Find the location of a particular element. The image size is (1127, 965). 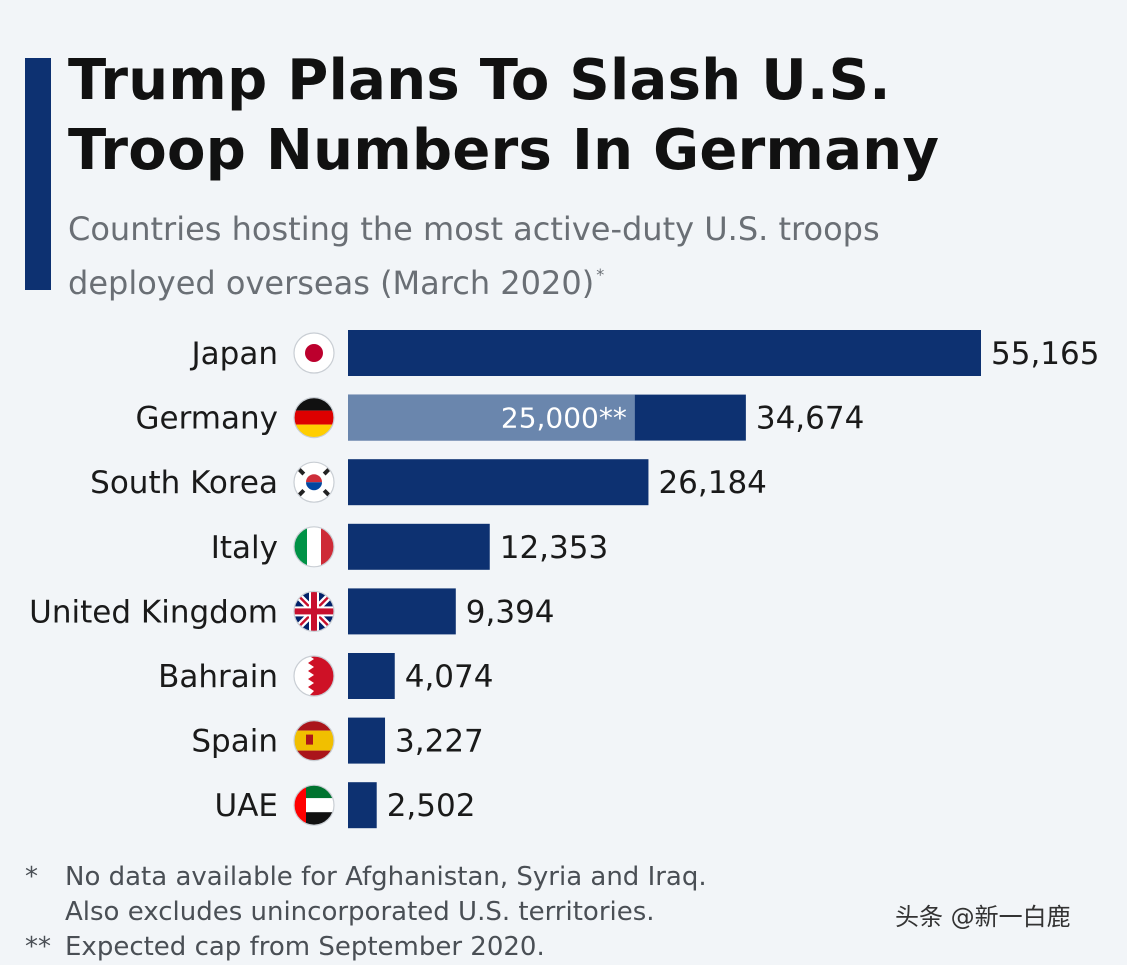

bar-row-spain: Spain 3,227 is located at coordinates (337, 740).